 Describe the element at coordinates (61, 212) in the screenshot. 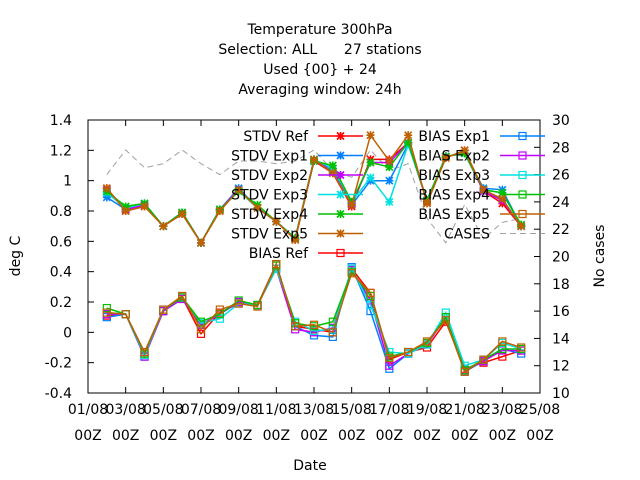

I see `y-tick-label: 0.8` at that location.